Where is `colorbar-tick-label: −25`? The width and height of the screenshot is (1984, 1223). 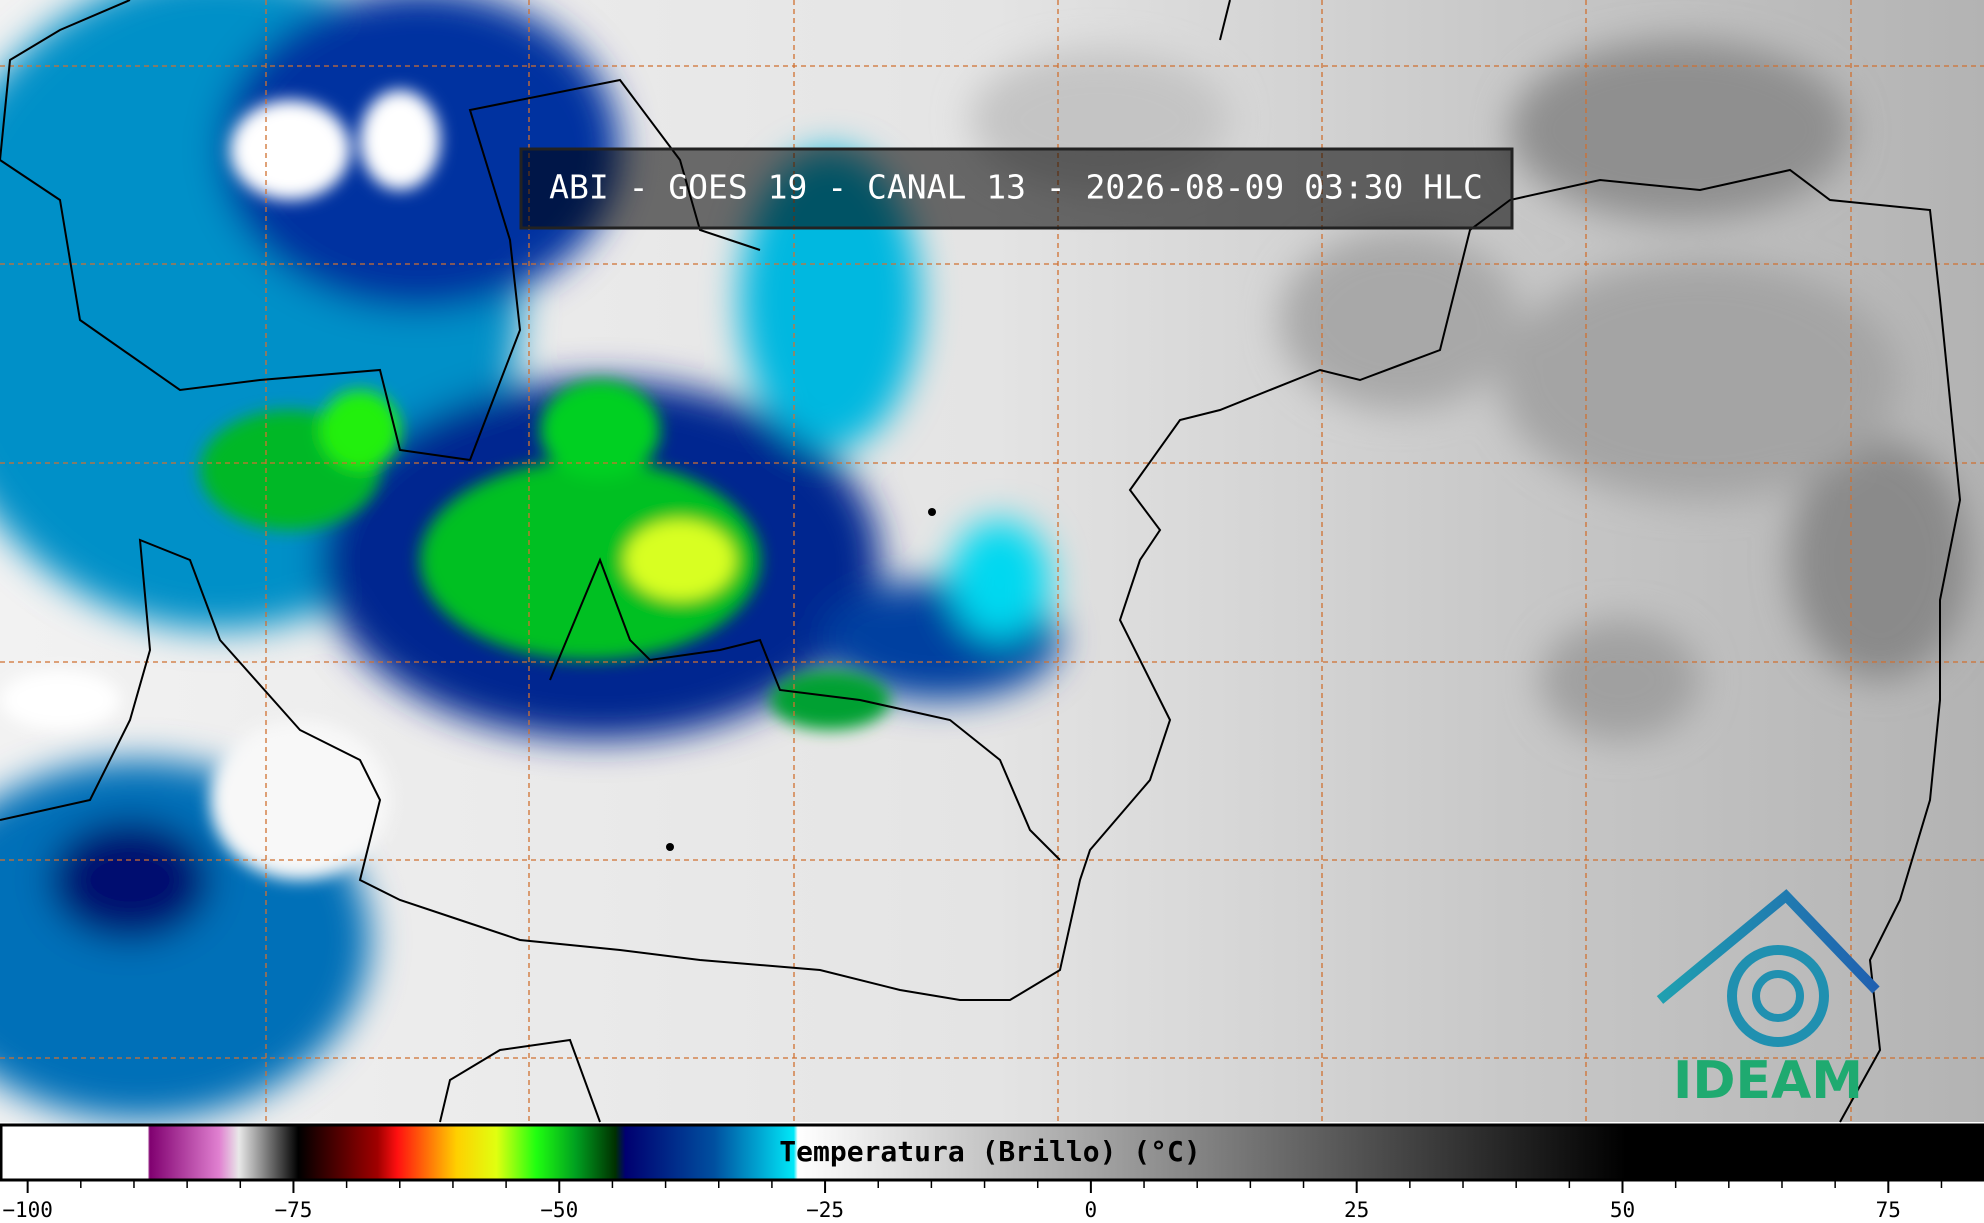 colorbar-tick-label: −25 is located at coordinates (825, 1210).